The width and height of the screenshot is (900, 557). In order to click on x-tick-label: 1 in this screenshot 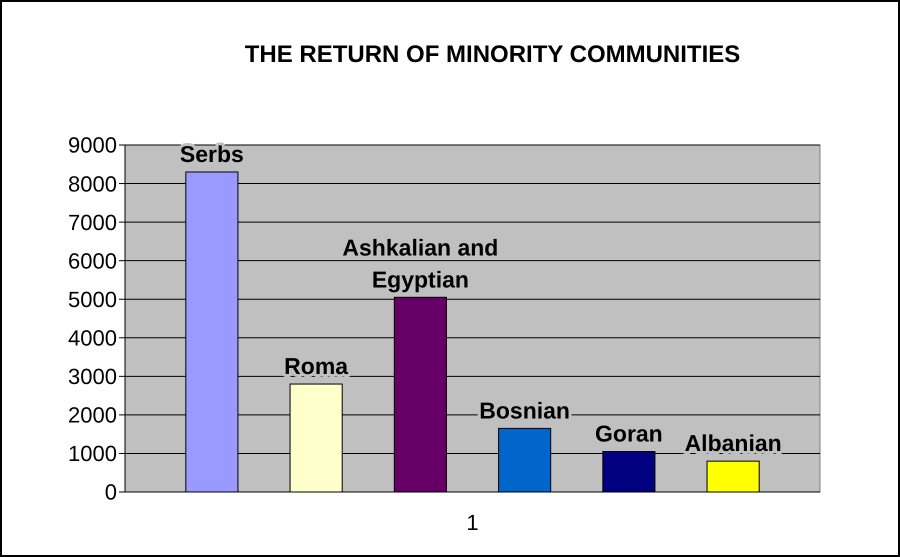, I will do `click(472, 522)`.